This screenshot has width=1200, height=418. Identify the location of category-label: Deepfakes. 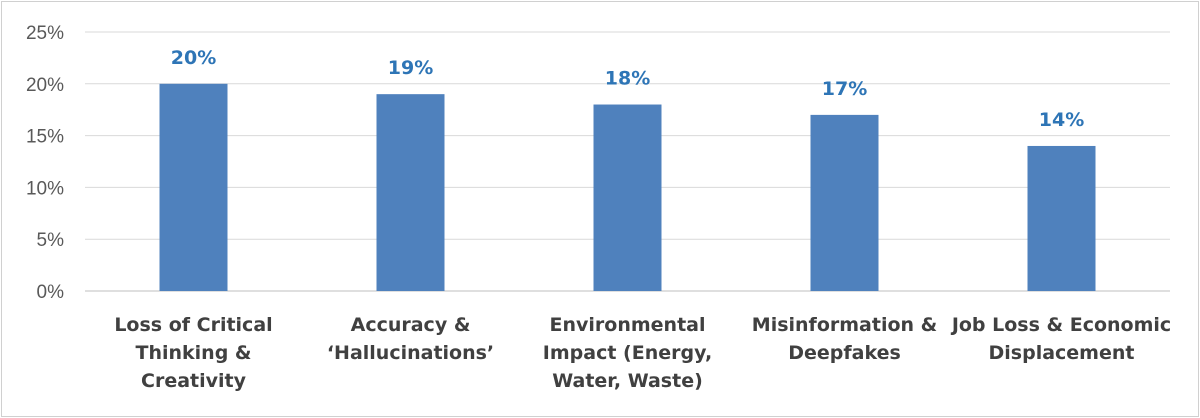
(844, 353).